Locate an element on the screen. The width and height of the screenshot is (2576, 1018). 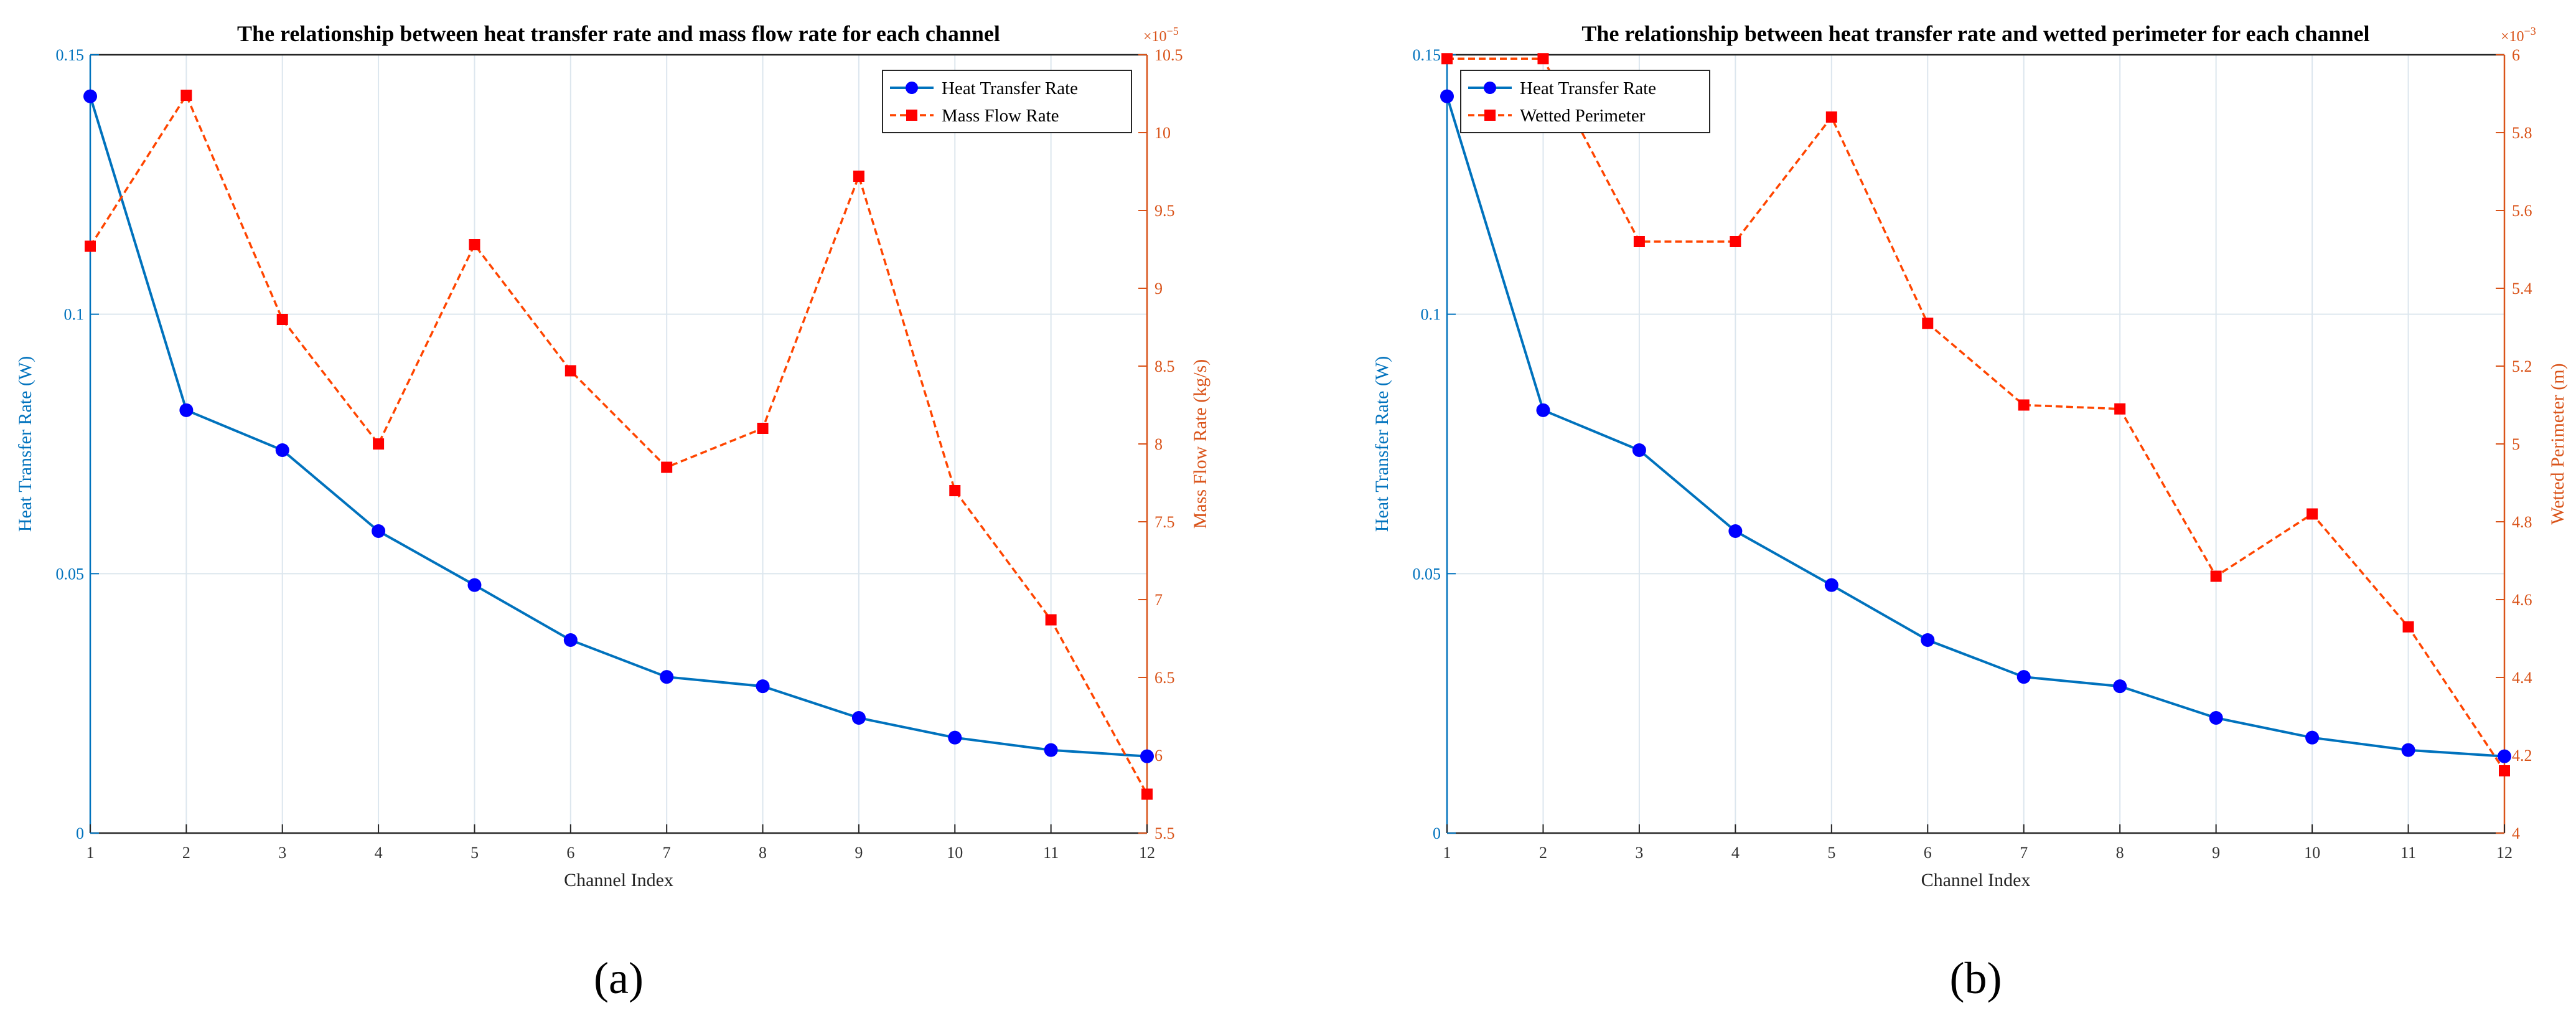
right-tick-label: 10 is located at coordinates (1163, 133).